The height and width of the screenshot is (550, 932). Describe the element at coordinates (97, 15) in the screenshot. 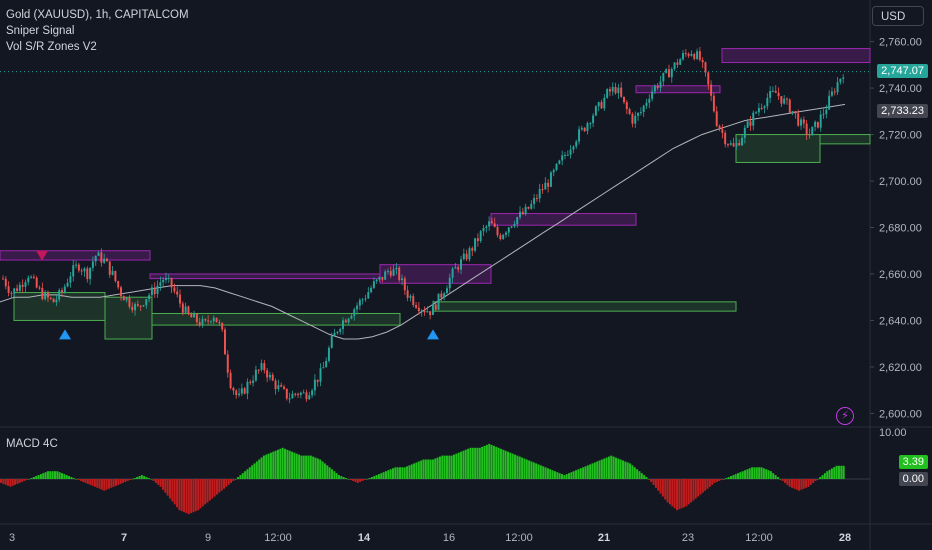

I see `instrument-title: Gold (XAUUSD), 1h, CAPITALCOM` at that location.